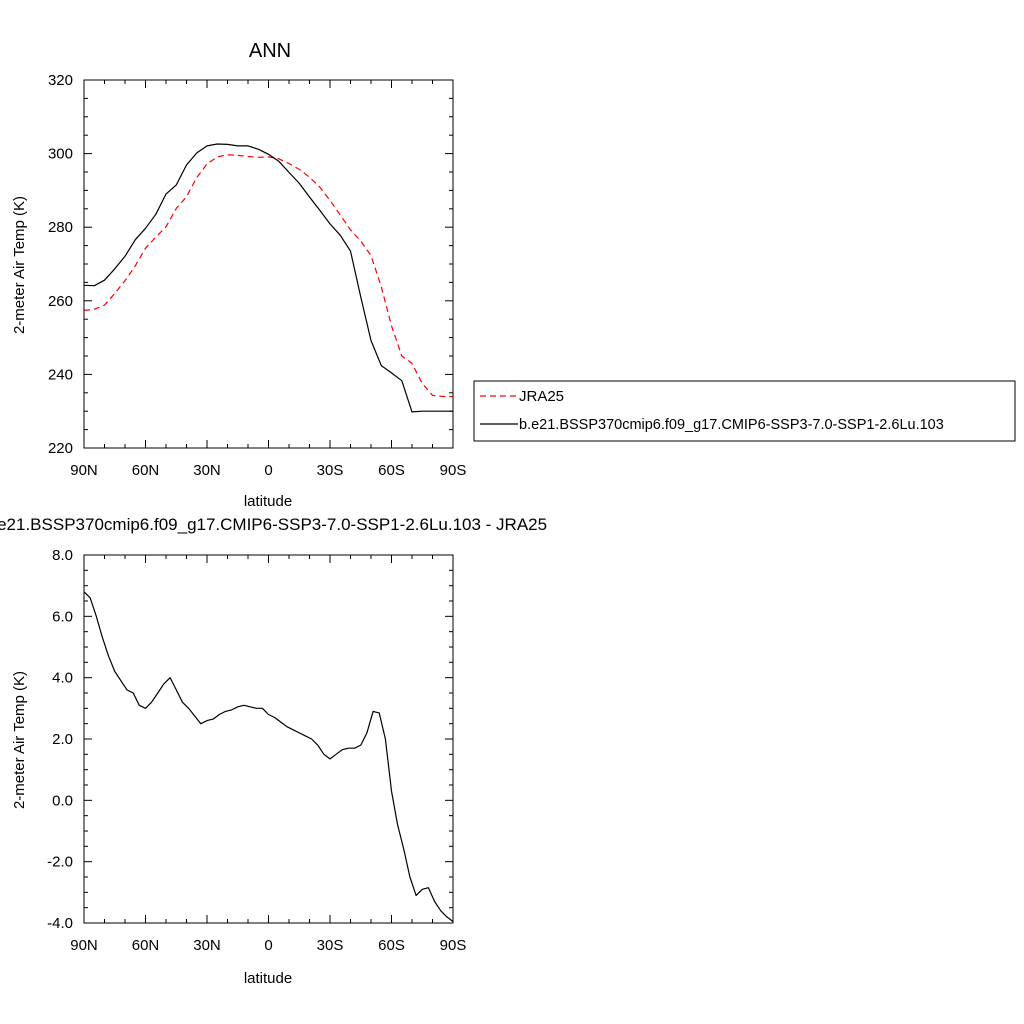 The height and width of the screenshot is (1024, 1024). Describe the element at coordinates (146, 945) in the screenshot. I see `bottom-x-tick-label: 60N` at that location.